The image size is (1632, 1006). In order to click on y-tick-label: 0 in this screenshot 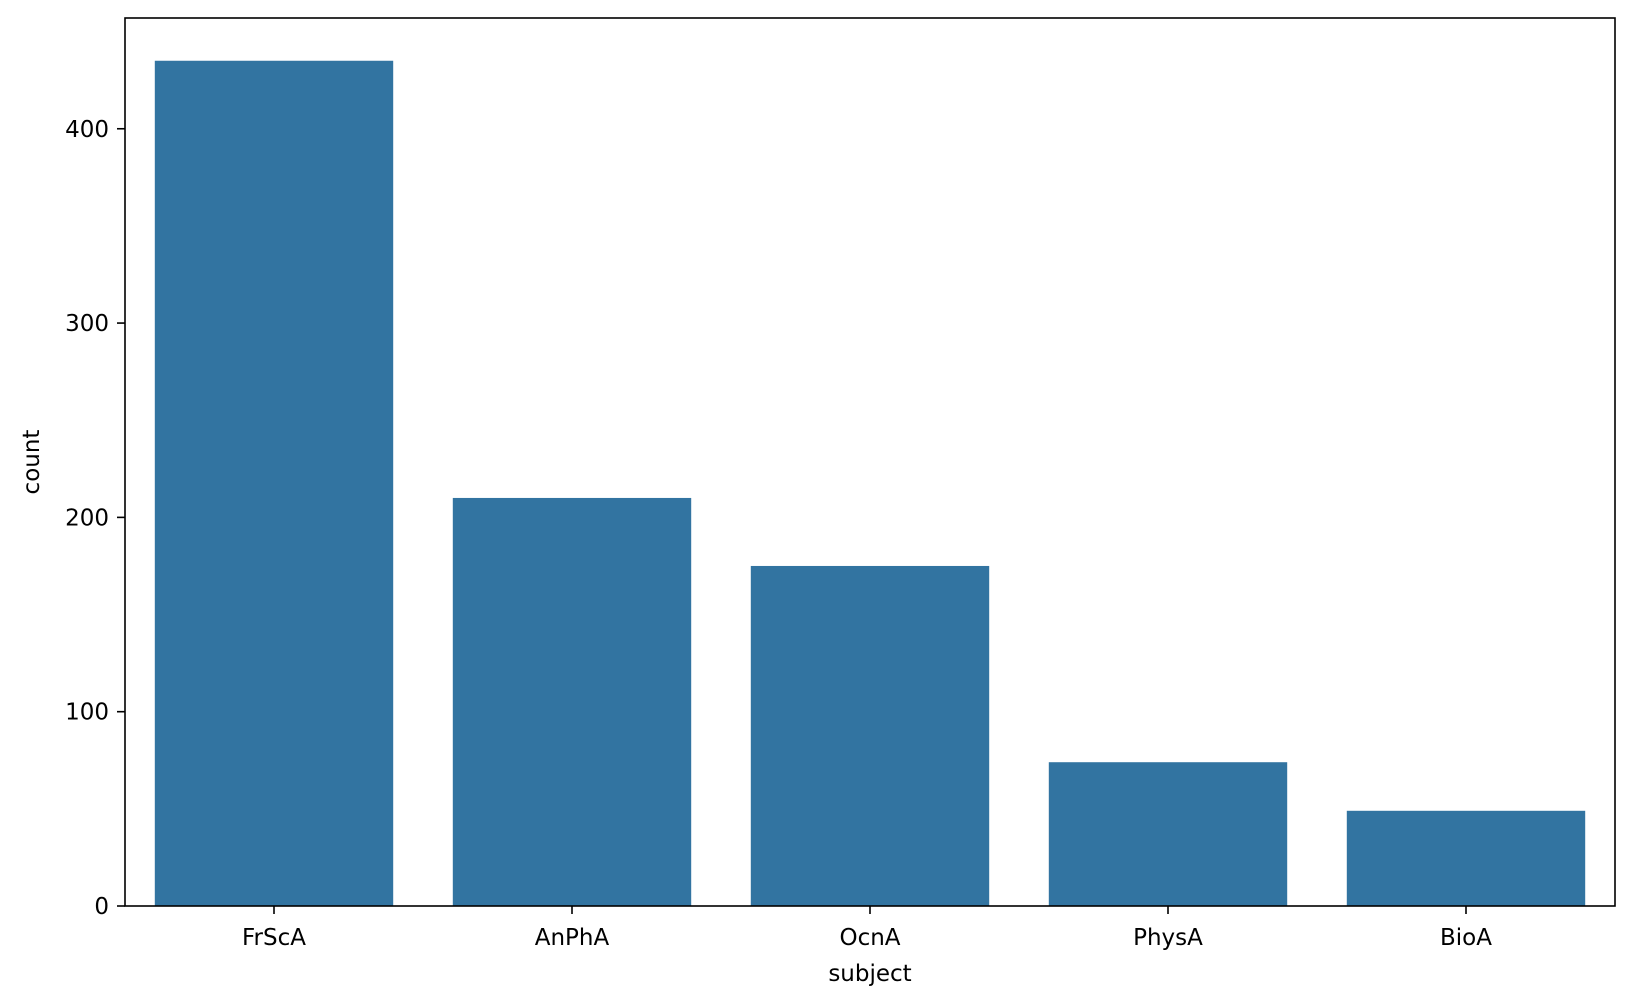, I will do `click(101, 907)`.